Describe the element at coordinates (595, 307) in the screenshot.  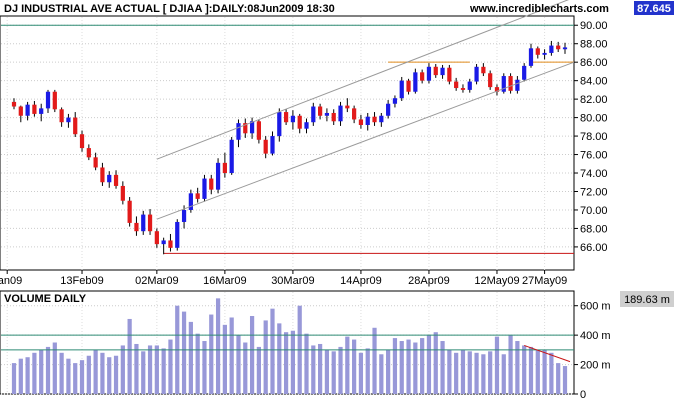
I see `volume-tick-label: 600 m` at that location.